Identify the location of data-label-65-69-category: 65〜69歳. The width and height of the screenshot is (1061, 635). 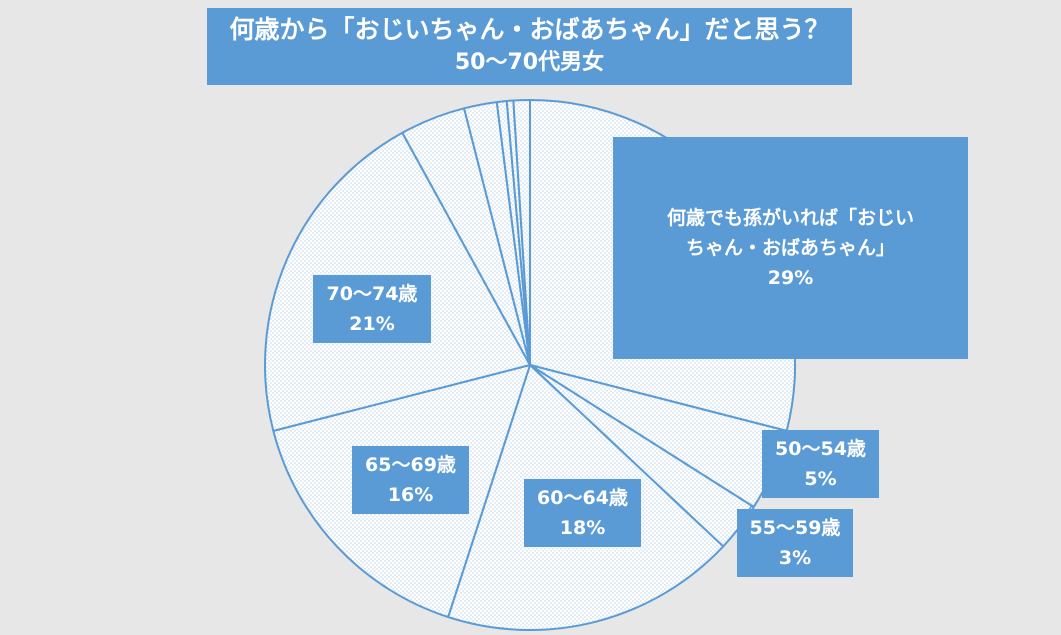
(410, 465).